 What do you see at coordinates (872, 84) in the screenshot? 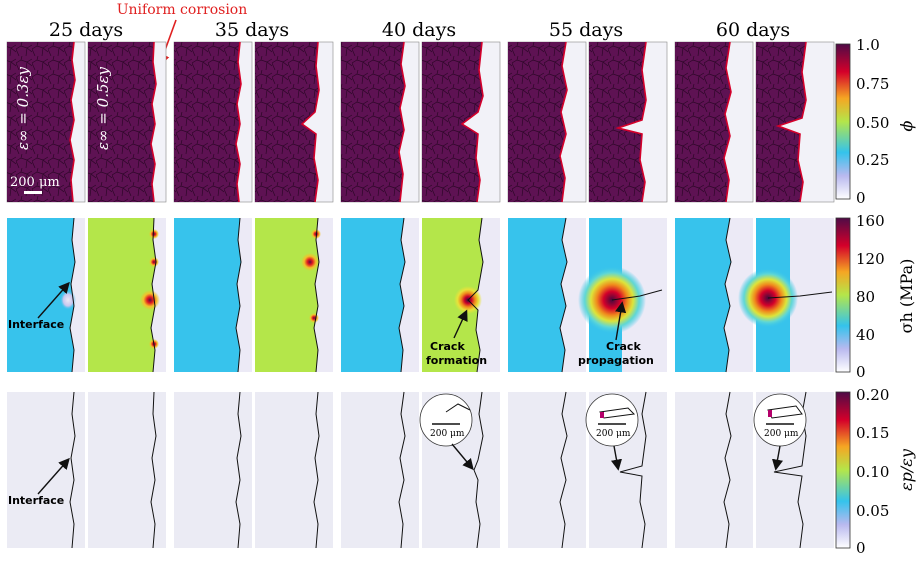
I see `phi-tick-1: 0.75` at bounding box center [872, 84].